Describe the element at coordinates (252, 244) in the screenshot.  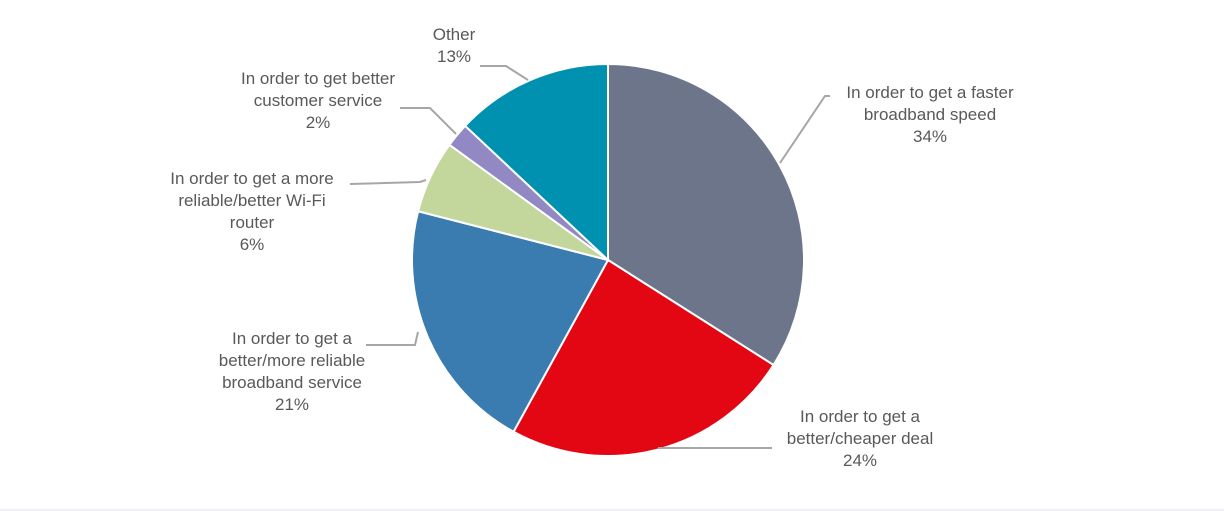
I see `slice-value-label-4: 6%` at that location.